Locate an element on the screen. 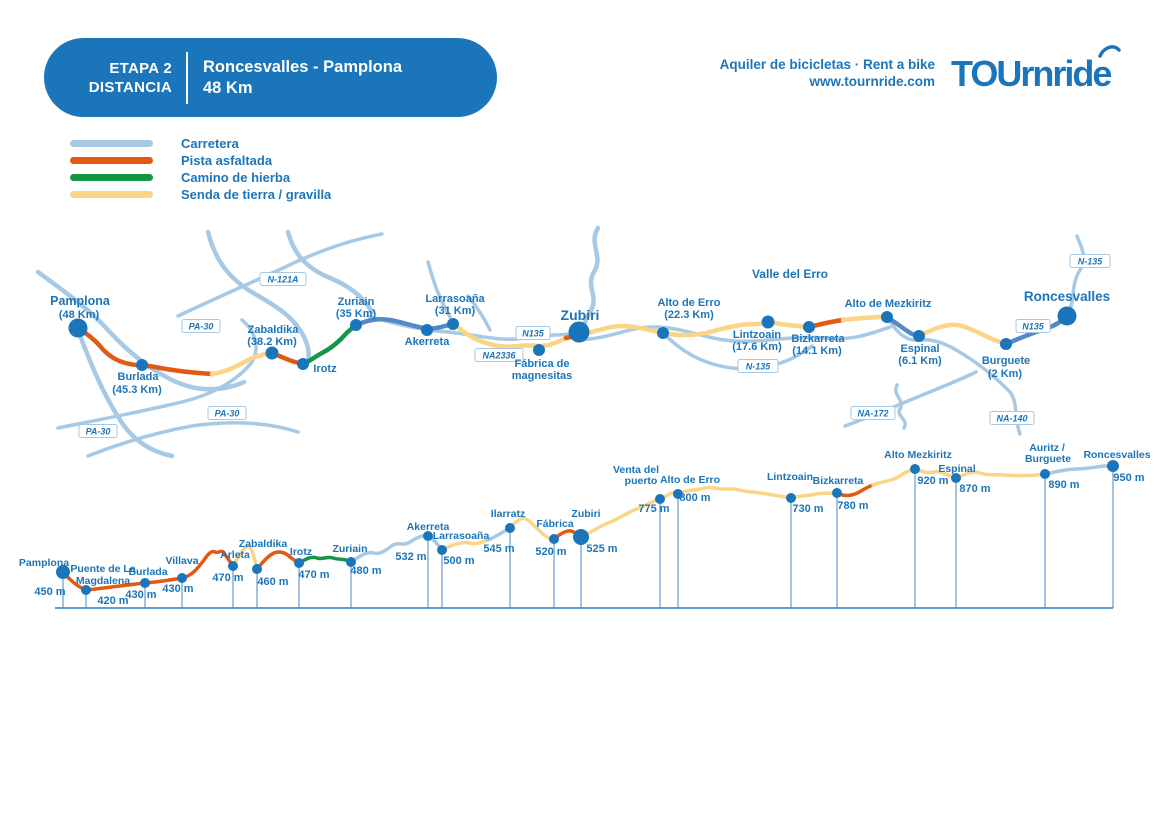 This screenshot has height=827, width=1169. profile-dot-lintzoain is located at coordinates (791, 498).